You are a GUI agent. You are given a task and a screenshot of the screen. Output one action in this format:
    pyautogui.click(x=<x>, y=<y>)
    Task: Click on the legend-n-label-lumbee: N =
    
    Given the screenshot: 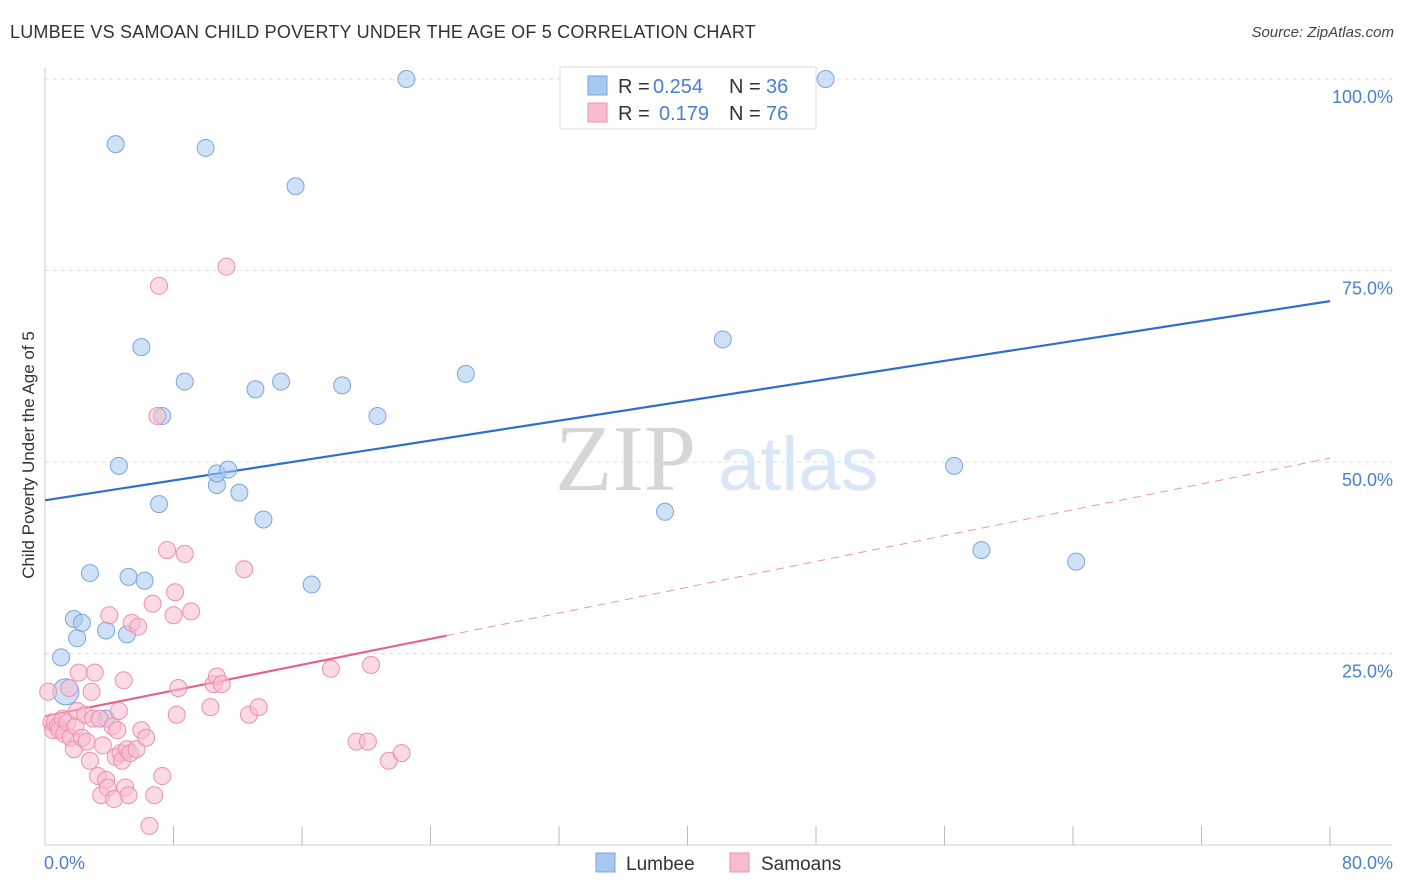 What is the action you would take?
    pyautogui.click(x=745, y=87)
    